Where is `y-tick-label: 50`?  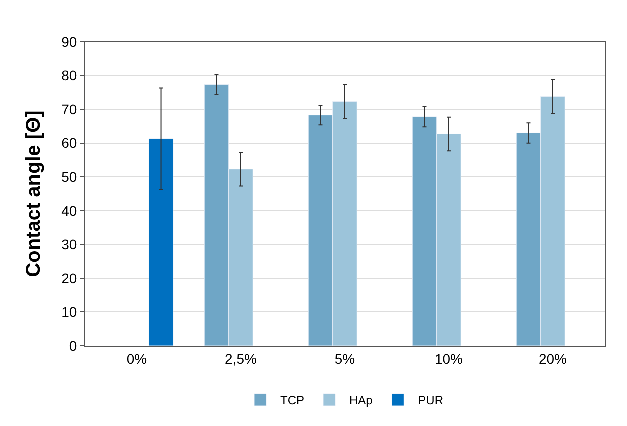 y-tick-label: 50 is located at coordinates (70, 177).